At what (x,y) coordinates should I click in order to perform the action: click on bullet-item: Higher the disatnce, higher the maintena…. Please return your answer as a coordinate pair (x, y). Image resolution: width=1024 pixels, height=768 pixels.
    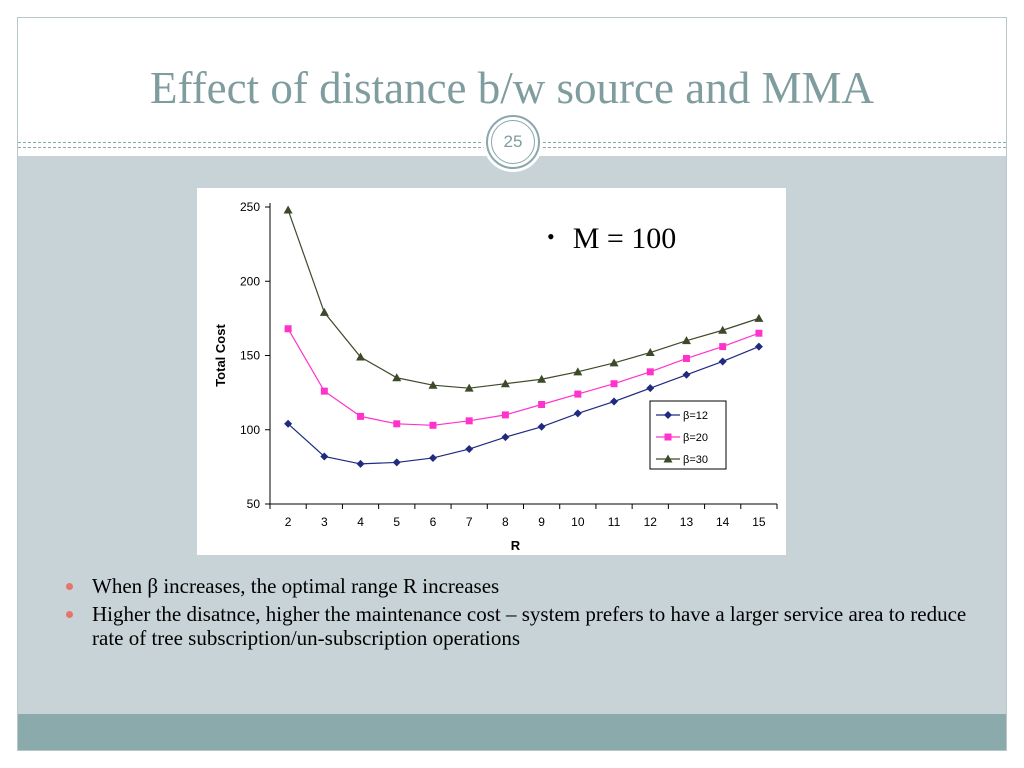
    Looking at the image, I should click on (524, 626).